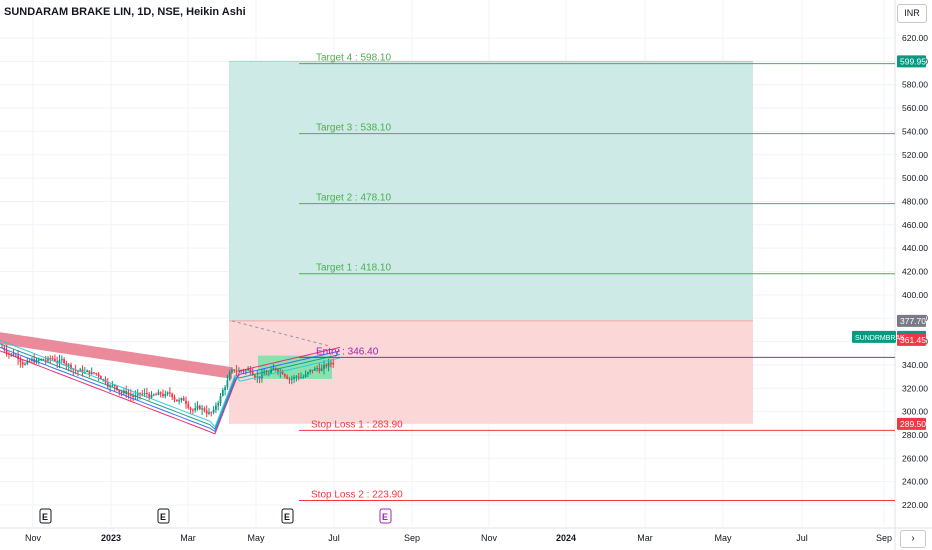 The image size is (932, 550). What do you see at coordinates (723, 538) in the screenshot?
I see `x-tick-label: May` at bounding box center [723, 538].